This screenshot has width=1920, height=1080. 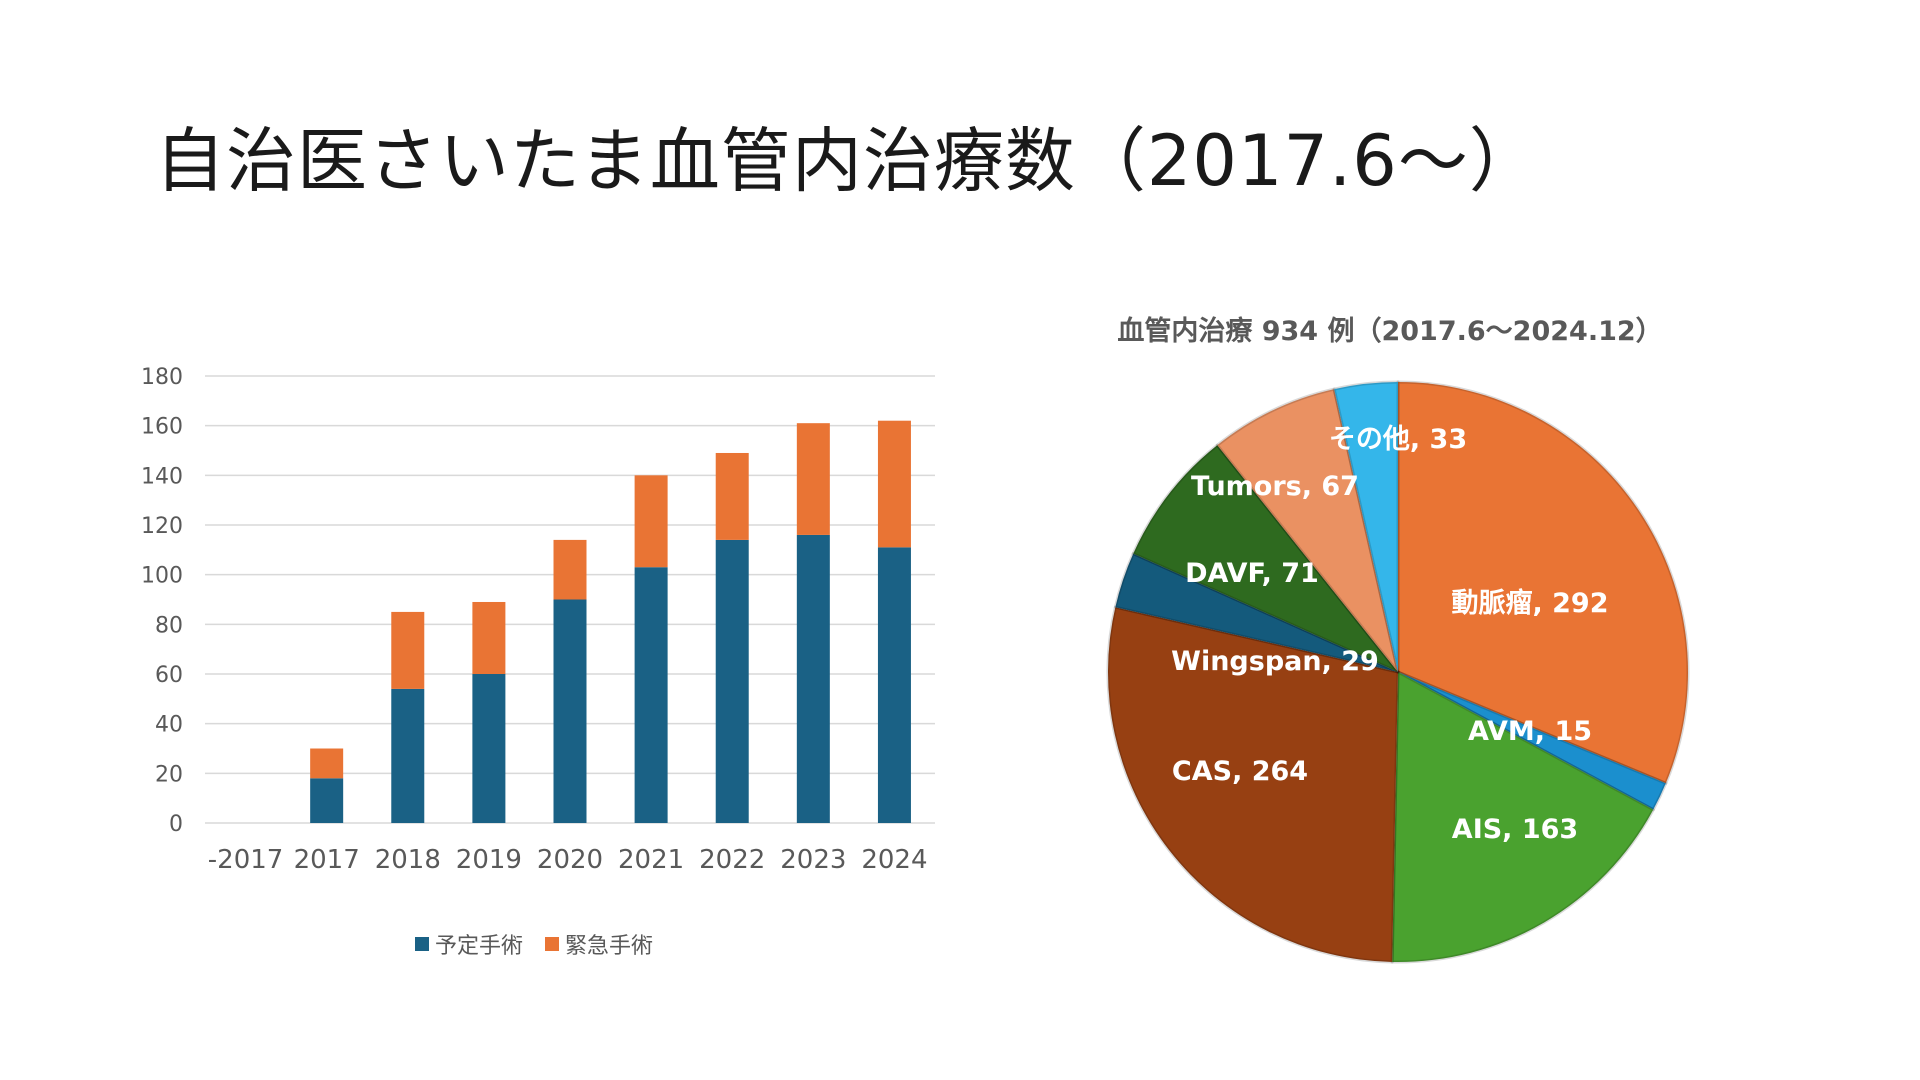 I want to click on x-tick-label: 2019, so click(x=489, y=860).